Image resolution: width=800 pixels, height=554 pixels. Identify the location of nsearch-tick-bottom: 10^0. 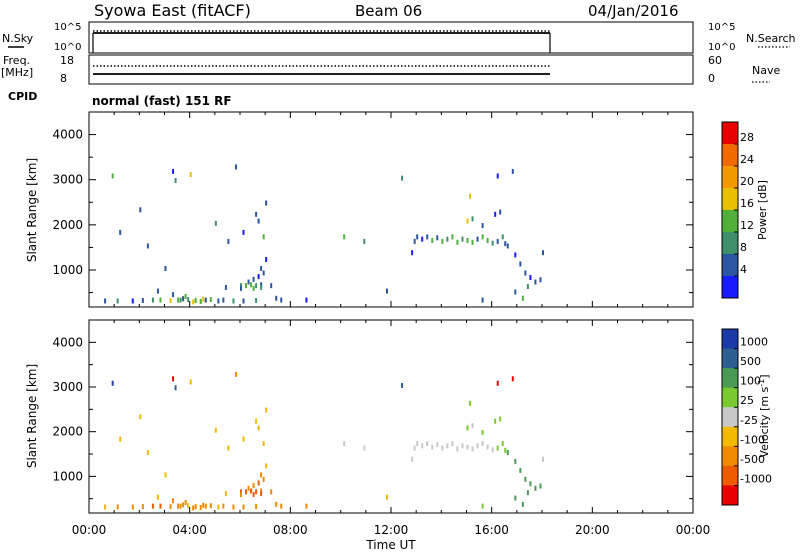
(721, 47).